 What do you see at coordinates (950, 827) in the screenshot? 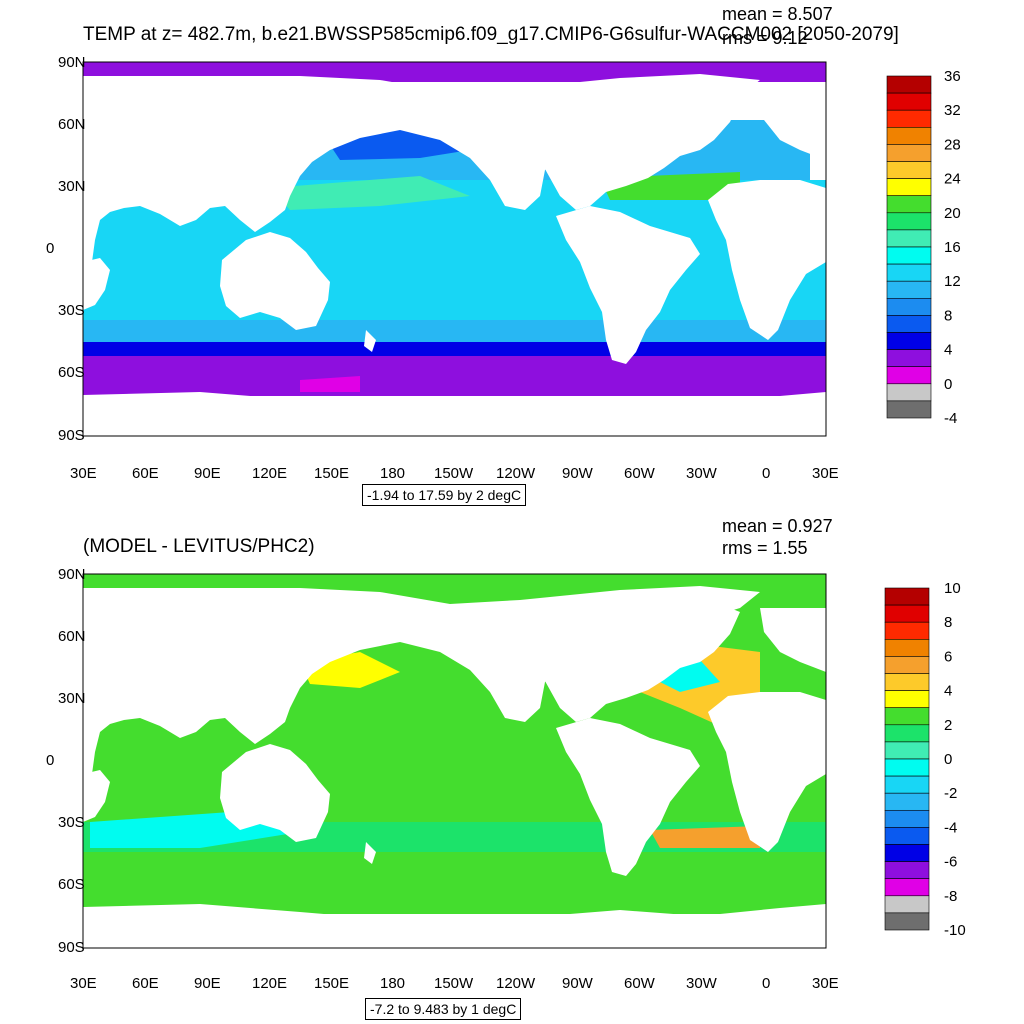
I see `colorbar-label: -4` at bounding box center [950, 827].